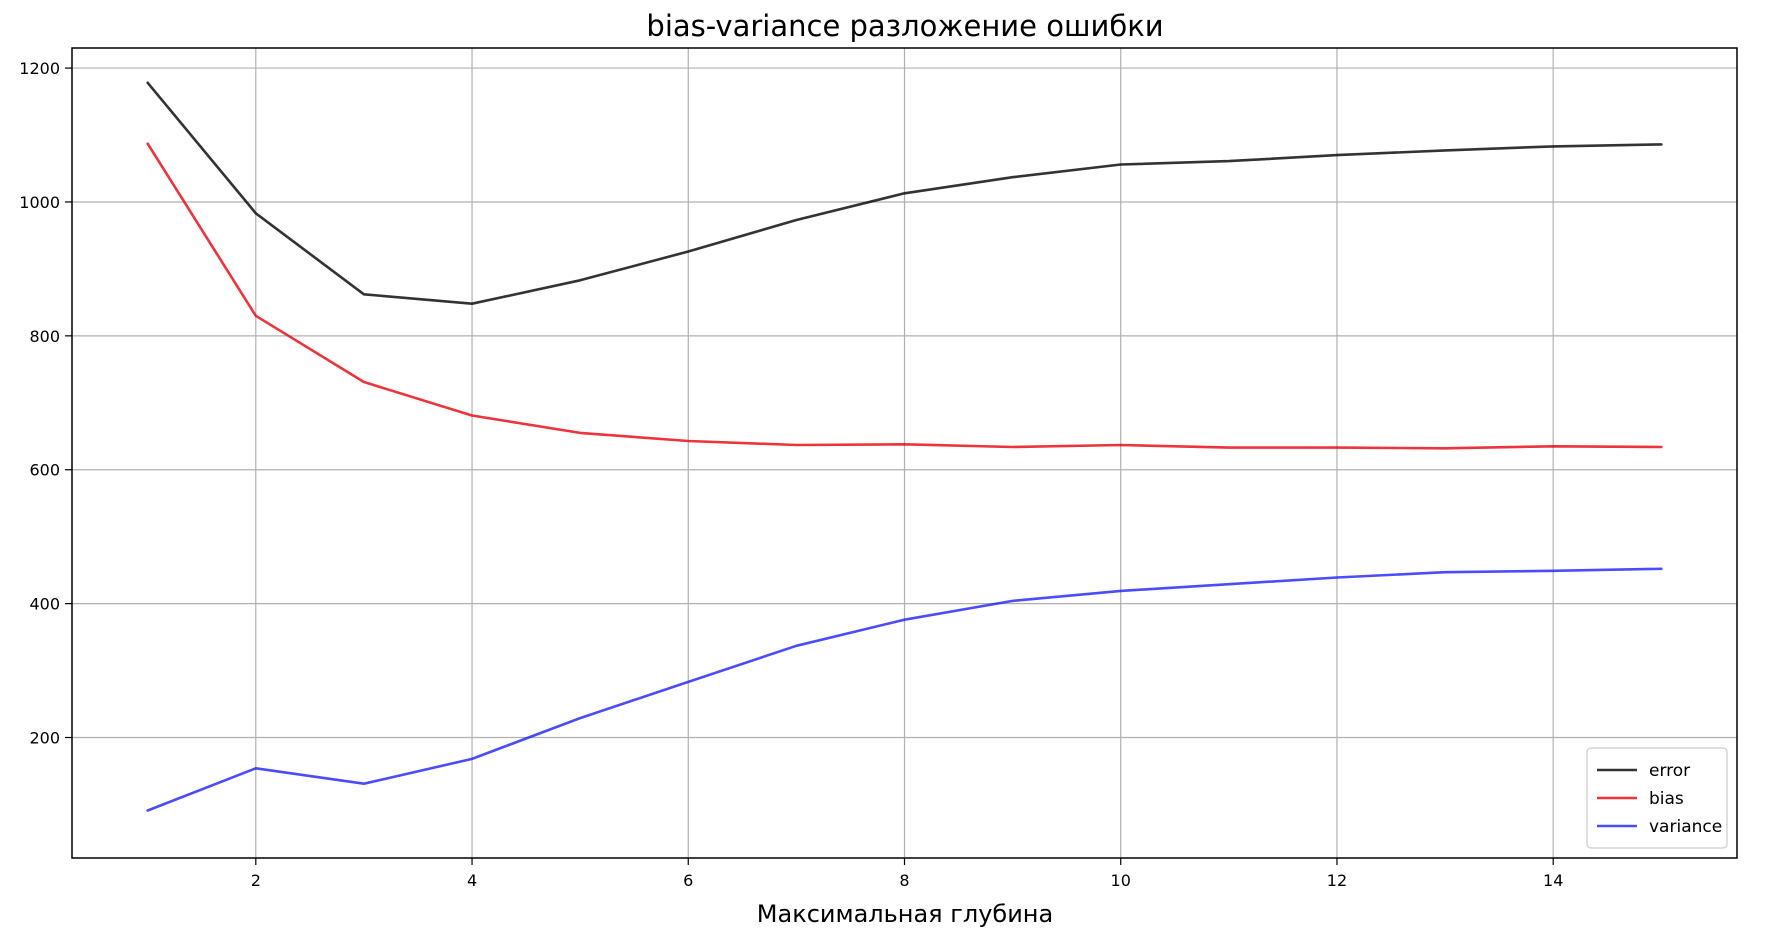 This screenshot has width=1774, height=937. I want to click on y-tick-label: 800, so click(44, 336).